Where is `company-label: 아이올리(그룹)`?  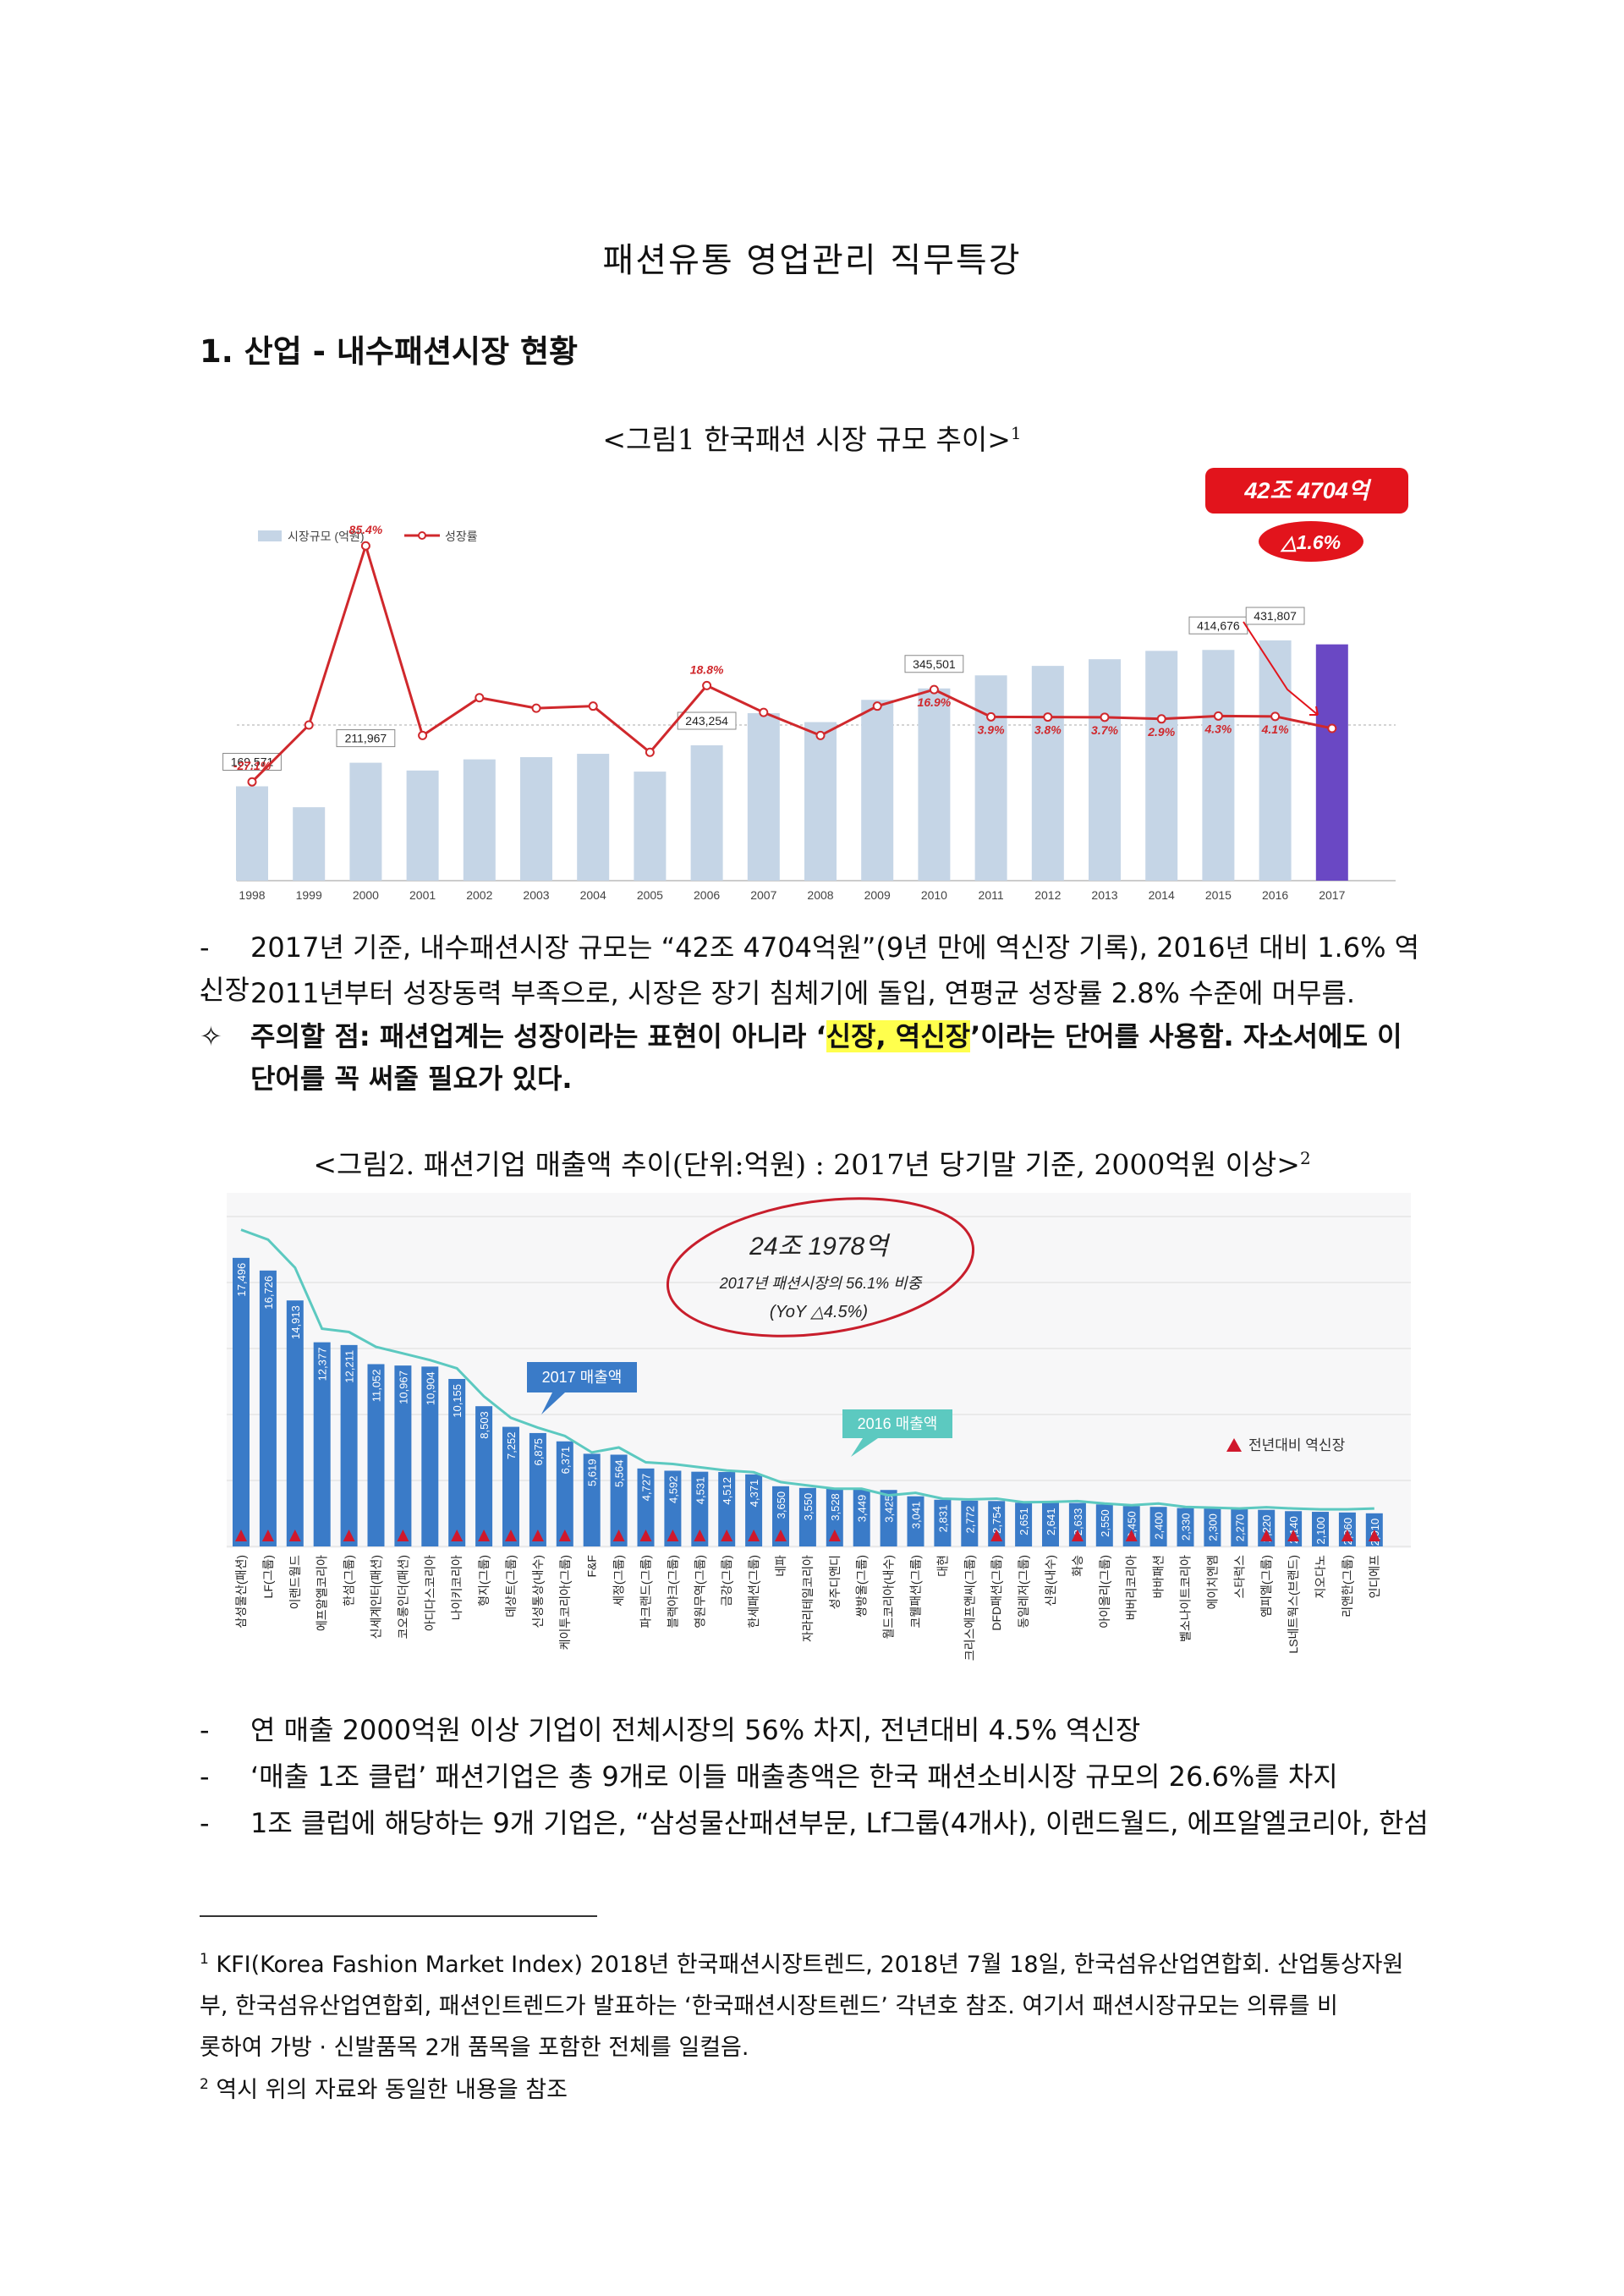 company-label: 아이올리(그룹) is located at coordinates (1105, 1592).